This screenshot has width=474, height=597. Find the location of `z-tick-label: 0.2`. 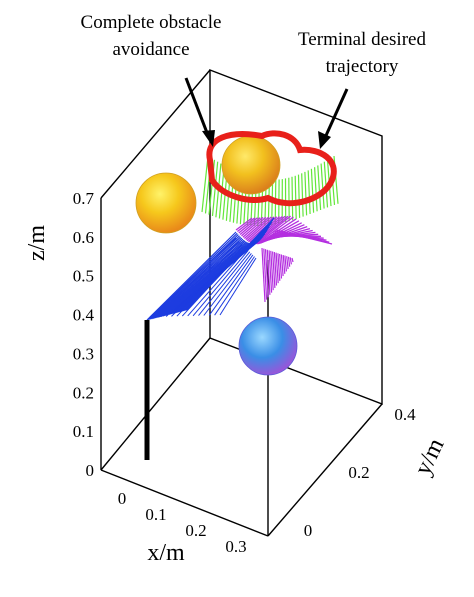

z-tick-label: 0.2 is located at coordinates (83, 392).